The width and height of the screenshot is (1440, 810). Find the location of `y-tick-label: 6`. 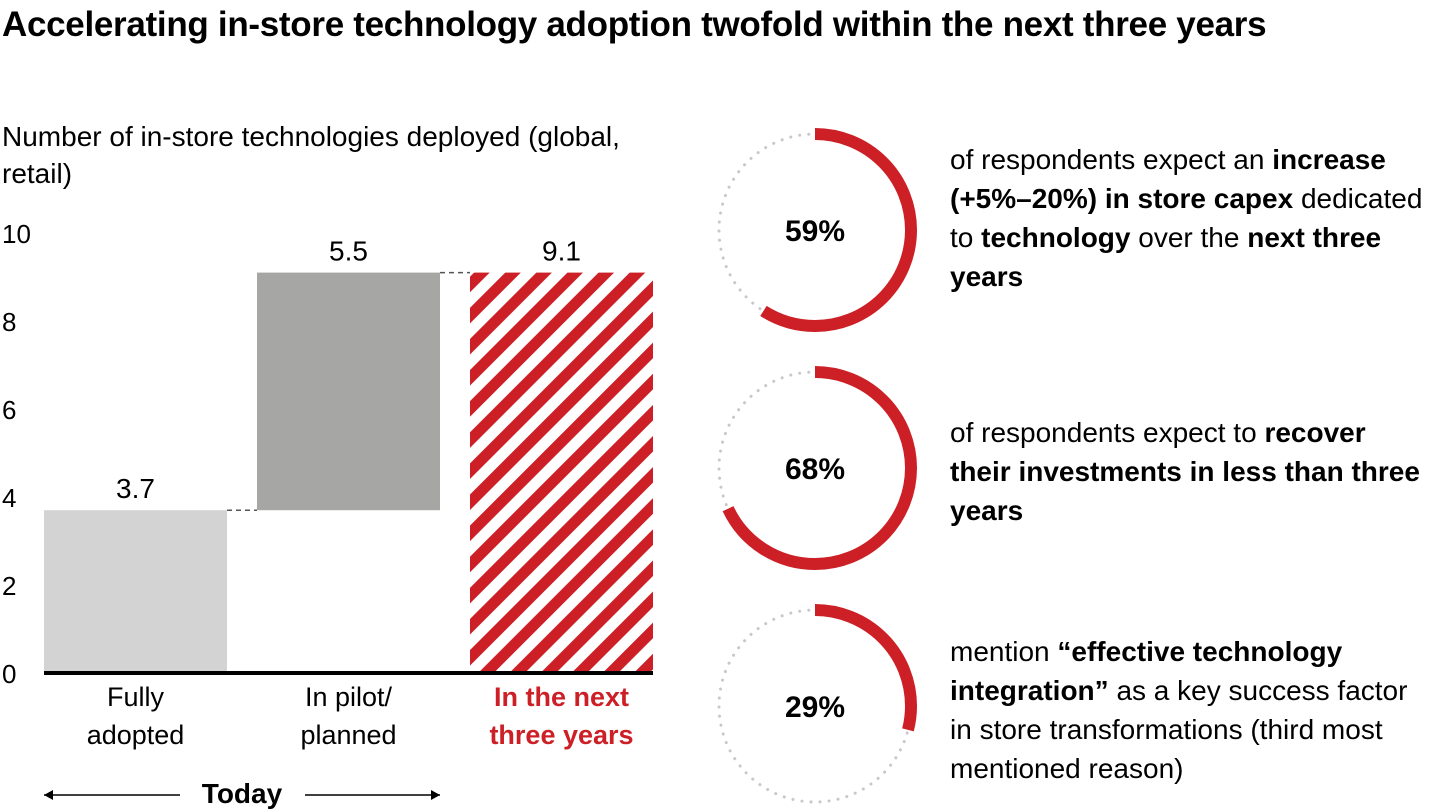

y-tick-label: 6 is located at coordinates (9, 410).